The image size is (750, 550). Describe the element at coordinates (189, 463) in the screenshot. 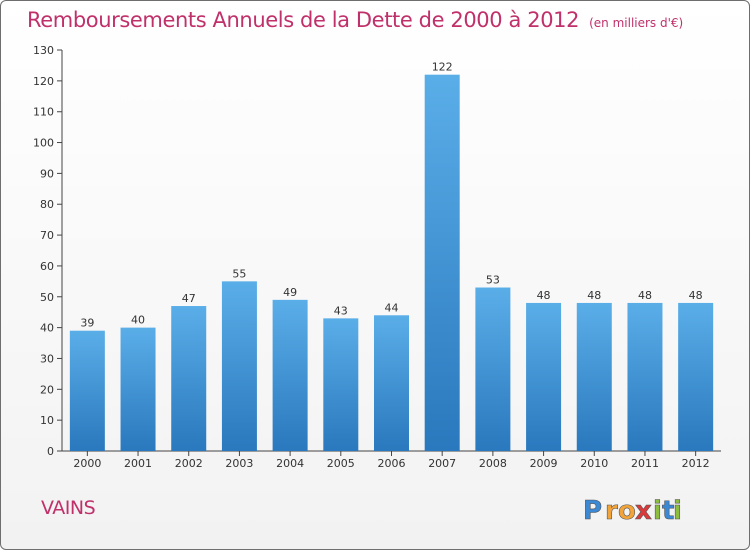

I see `x-tick-label: 2002` at that location.